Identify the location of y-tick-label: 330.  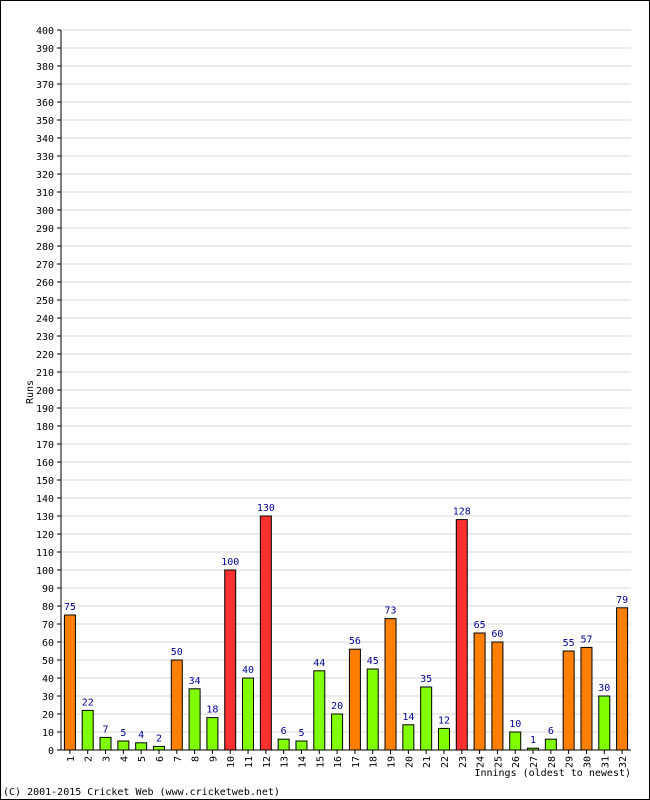
(45, 157).